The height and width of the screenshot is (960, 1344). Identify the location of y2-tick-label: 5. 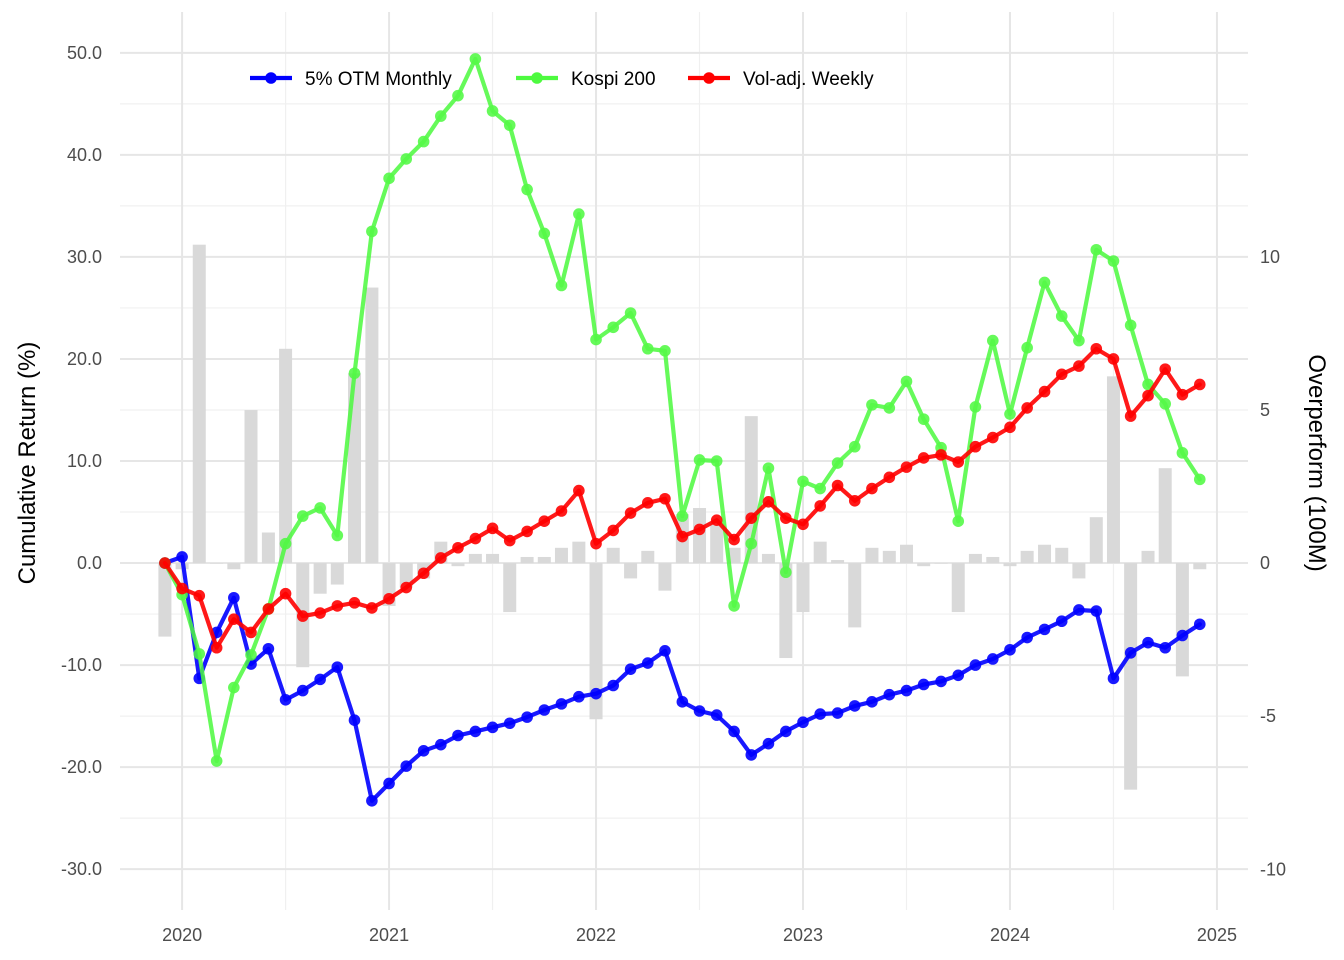
(1265, 410).